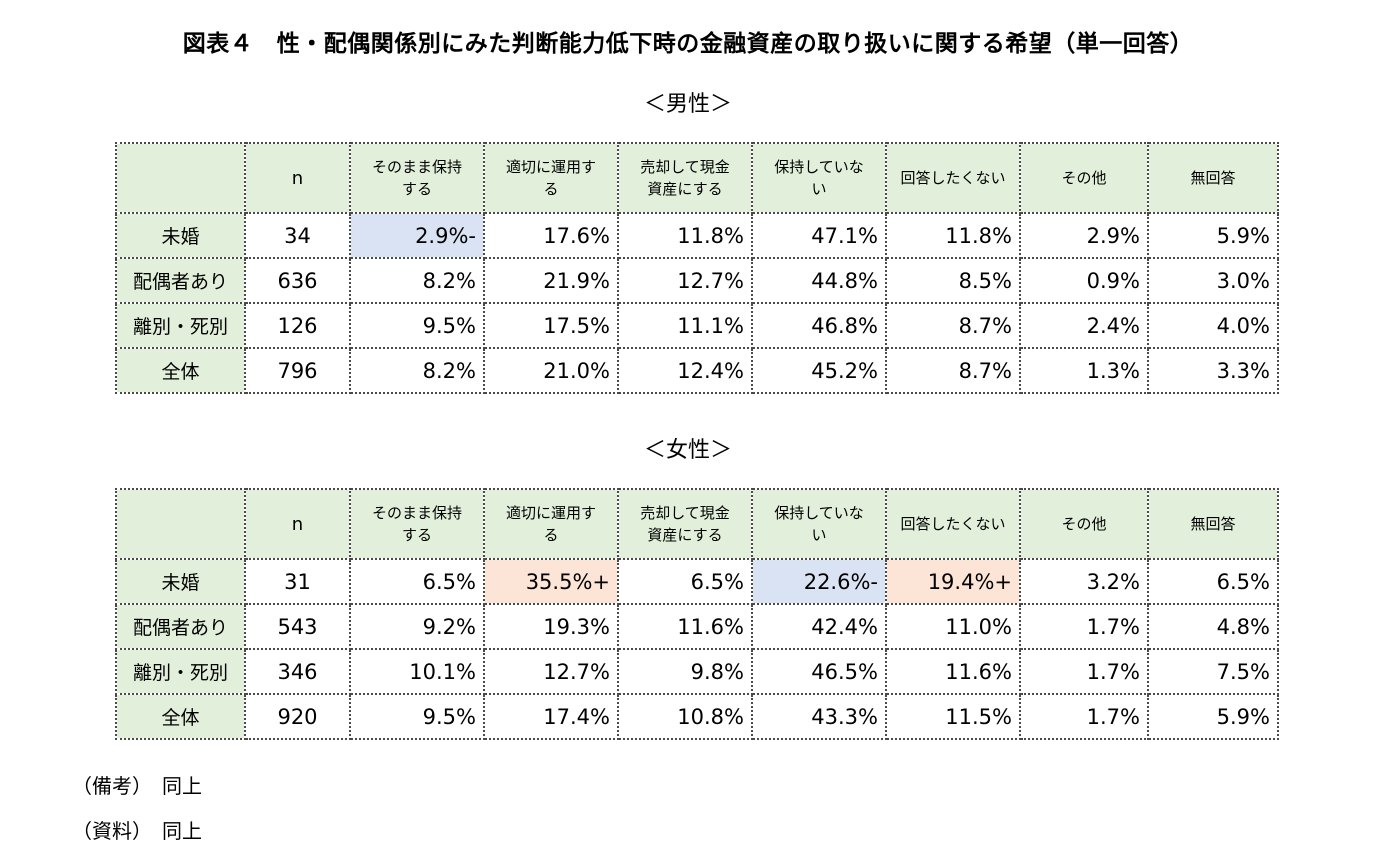 This screenshot has height=868, width=1376. What do you see at coordinates (180, 671) in the screenshot?
I see `row-label: 離別・死別` at bounding box center [180, 671].